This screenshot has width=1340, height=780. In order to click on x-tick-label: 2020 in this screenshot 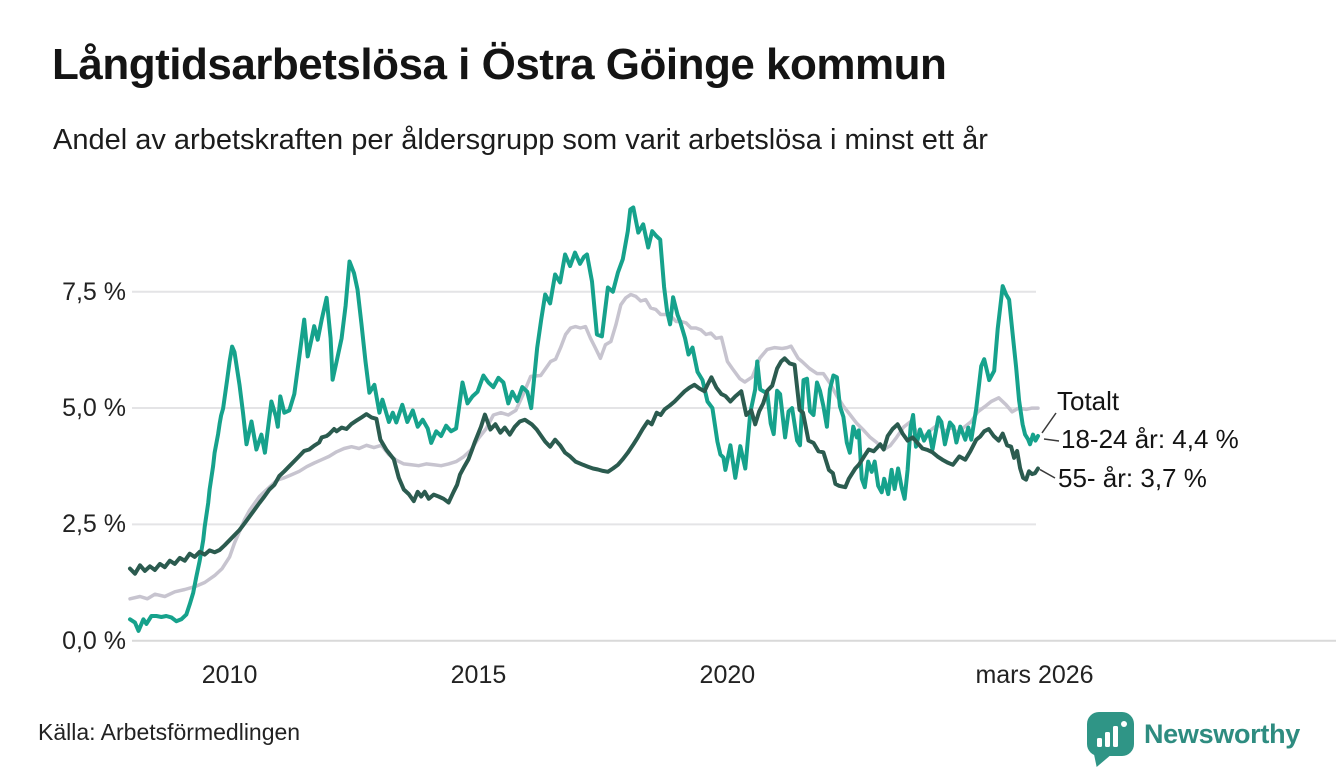, I will do `click(727, 675)`.